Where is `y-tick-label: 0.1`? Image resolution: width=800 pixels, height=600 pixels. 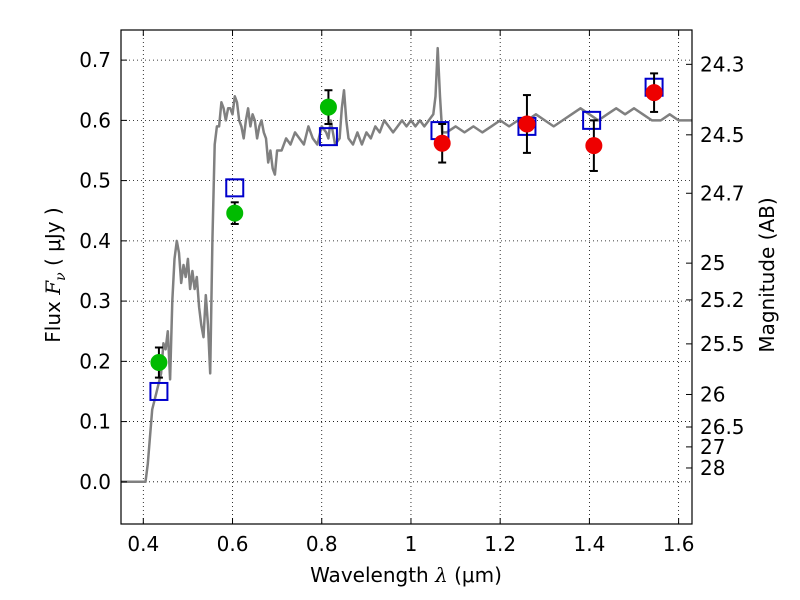 y-tick-label: 0.1 is located at coordinates (95, 422).